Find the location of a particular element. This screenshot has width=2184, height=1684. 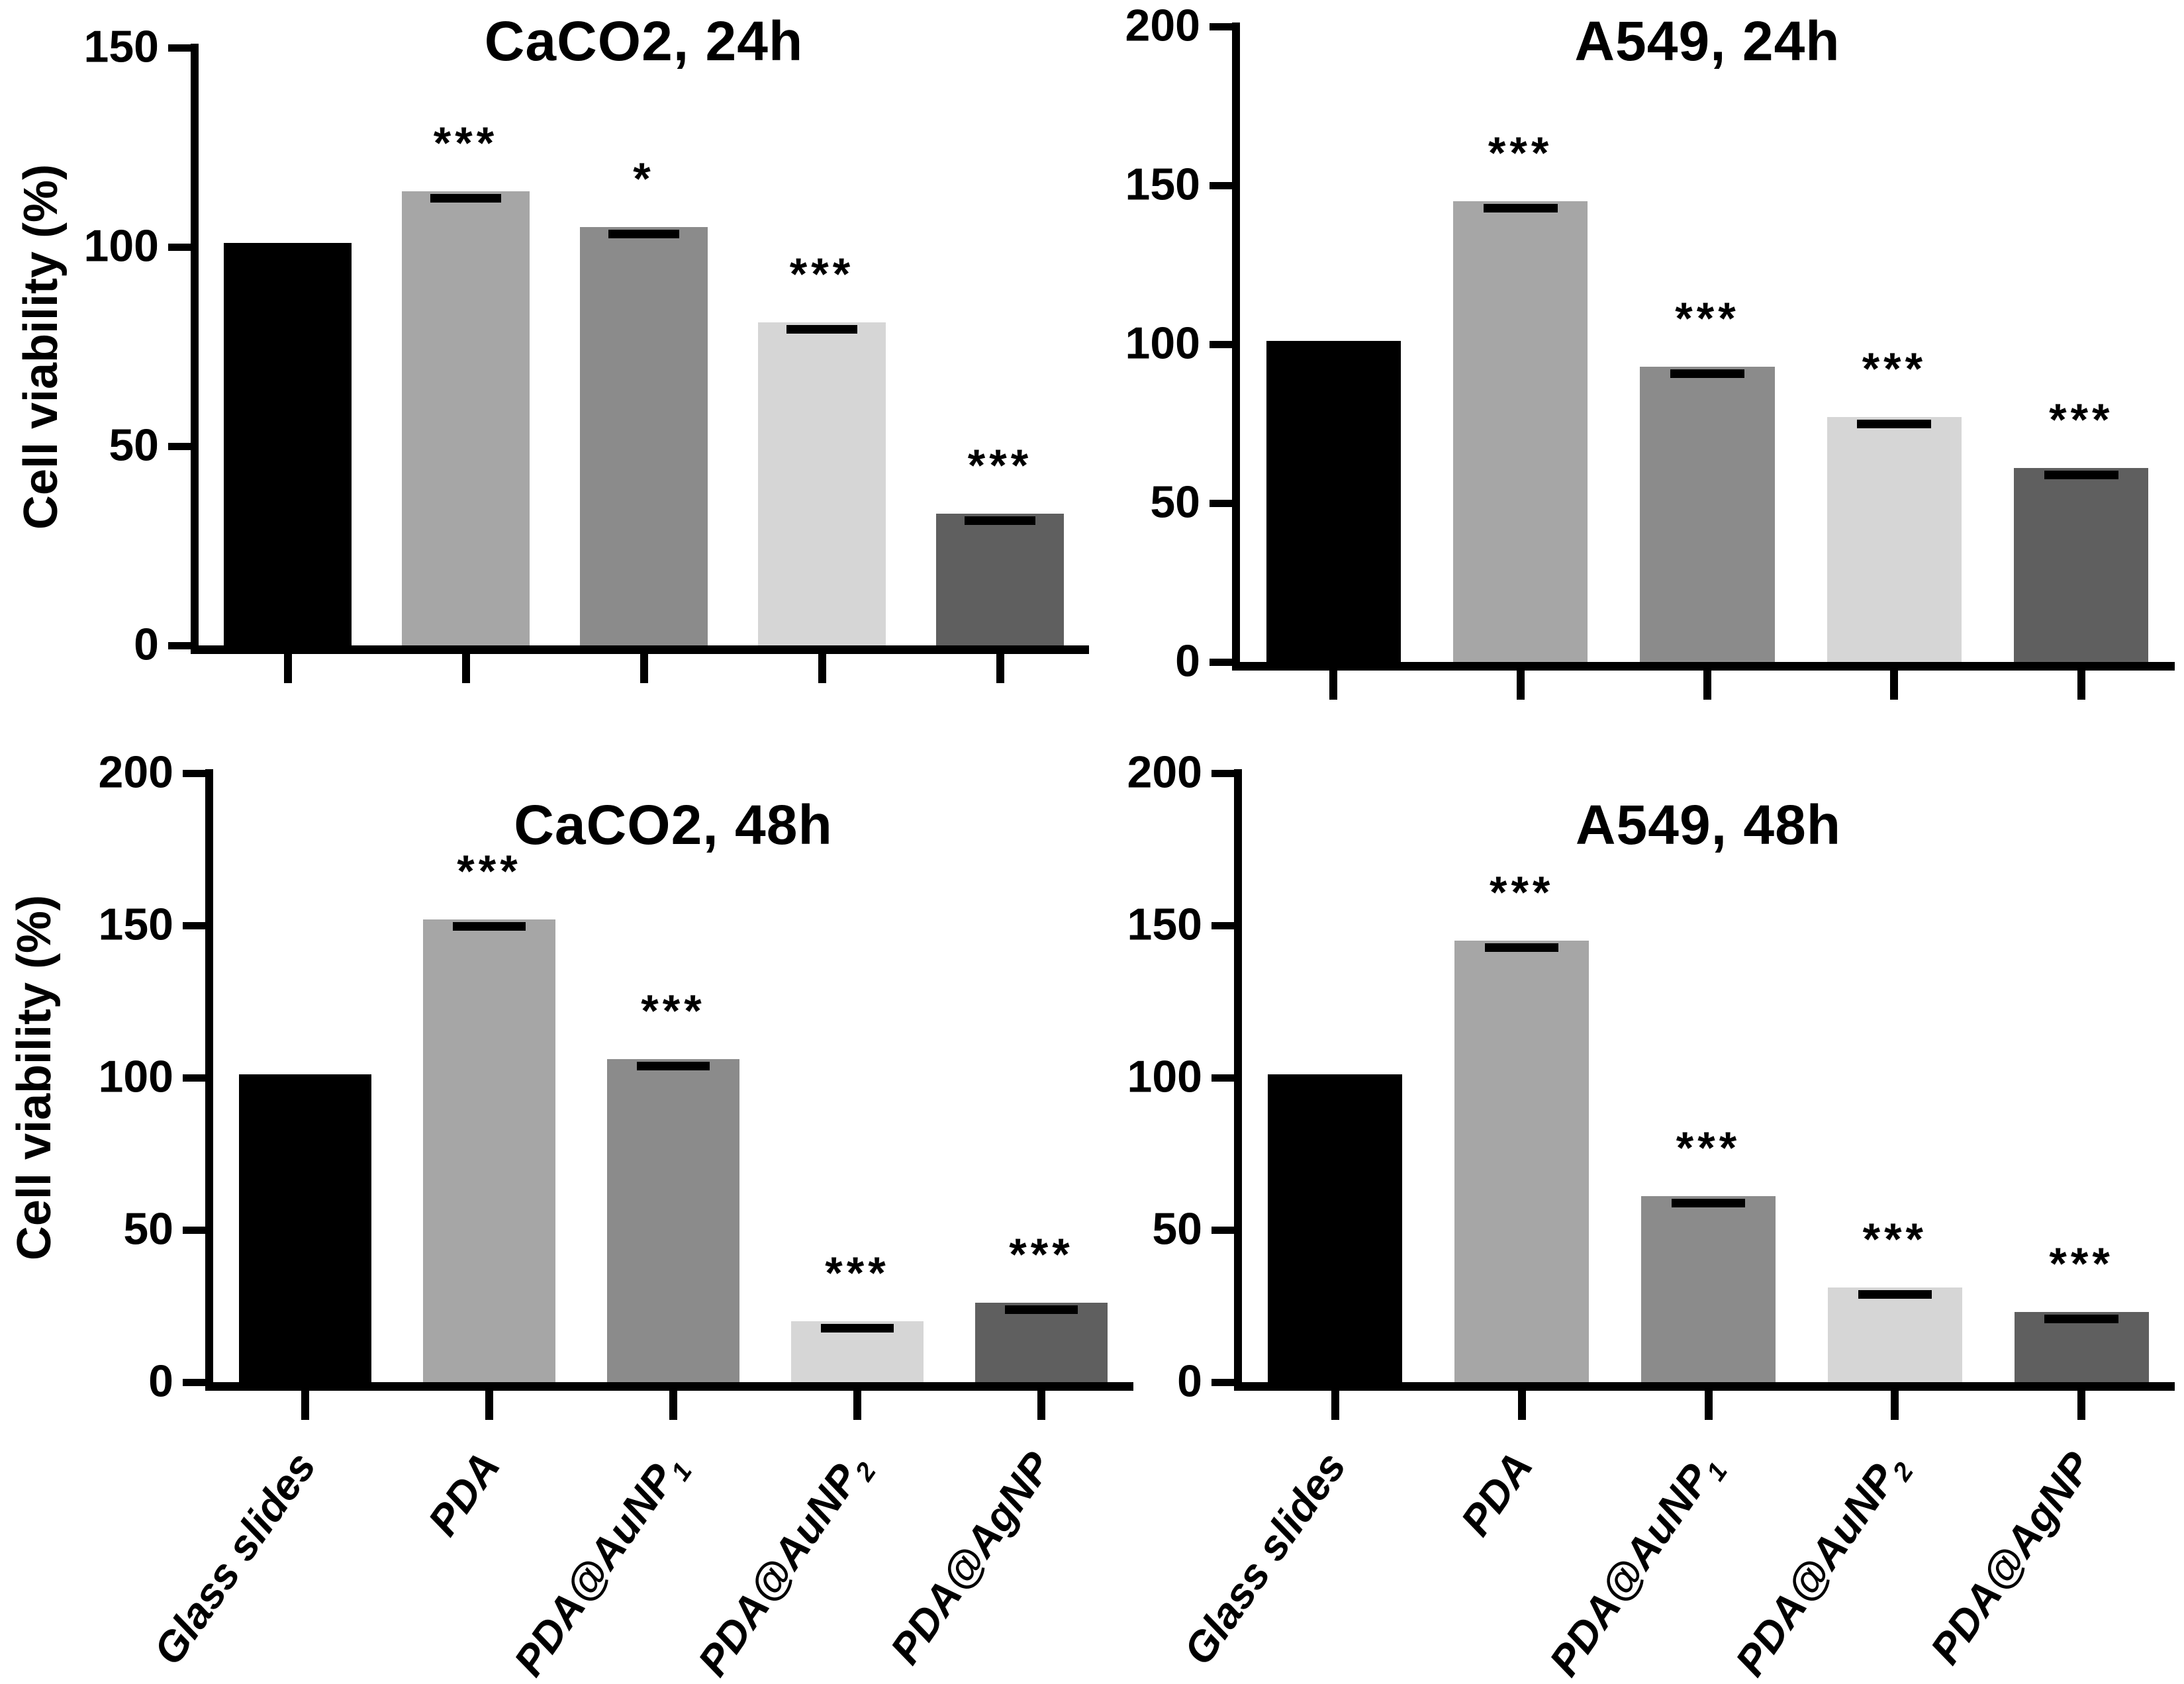

x-category-label-text: PDA is located at coordinates (1496, 1493).